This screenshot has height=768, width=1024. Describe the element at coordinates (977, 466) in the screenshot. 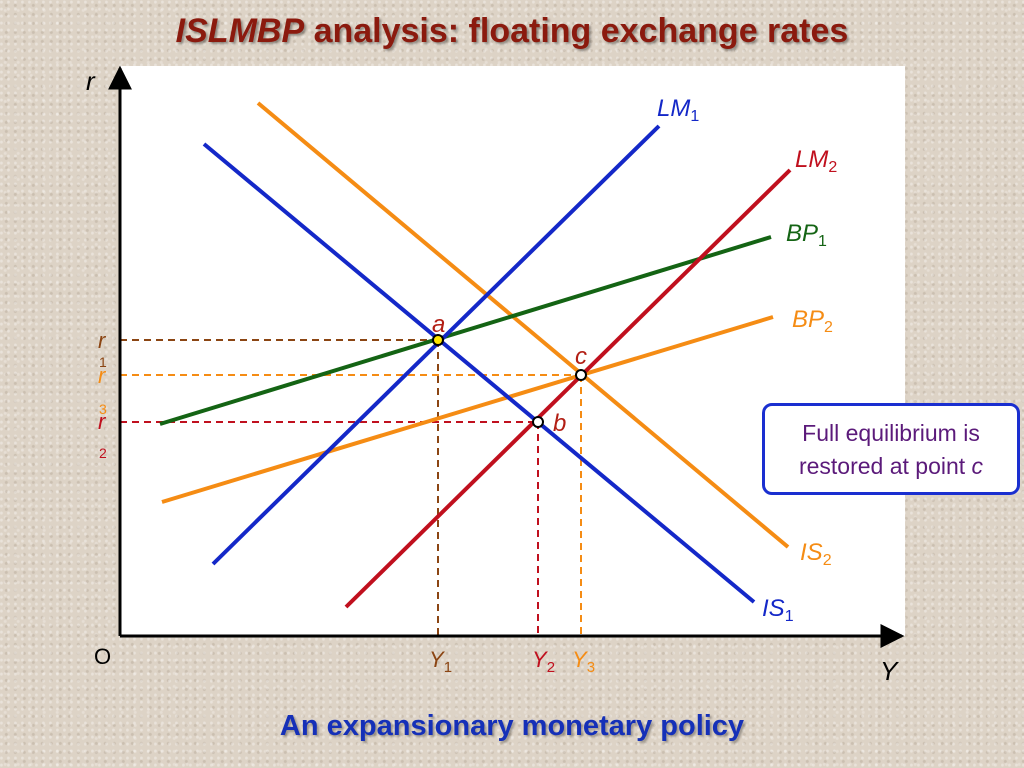

I see `note-point: c` at that location.